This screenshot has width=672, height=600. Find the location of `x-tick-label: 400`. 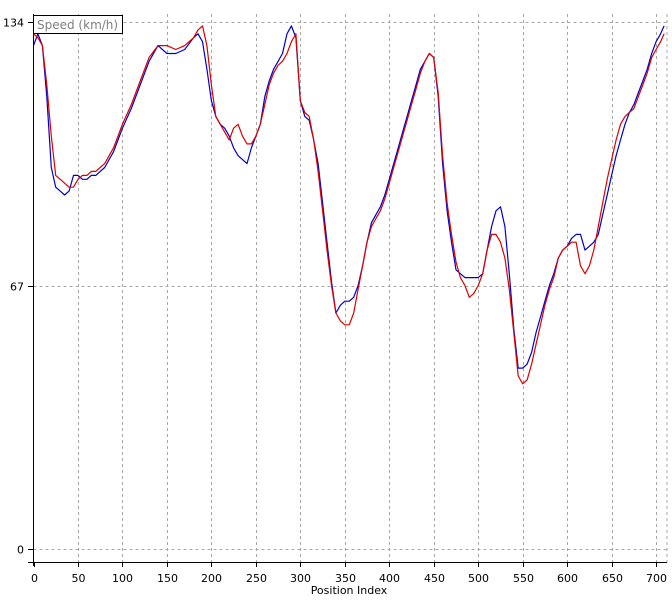

x-tick-label: 400 is located at coordinates (389, 578).